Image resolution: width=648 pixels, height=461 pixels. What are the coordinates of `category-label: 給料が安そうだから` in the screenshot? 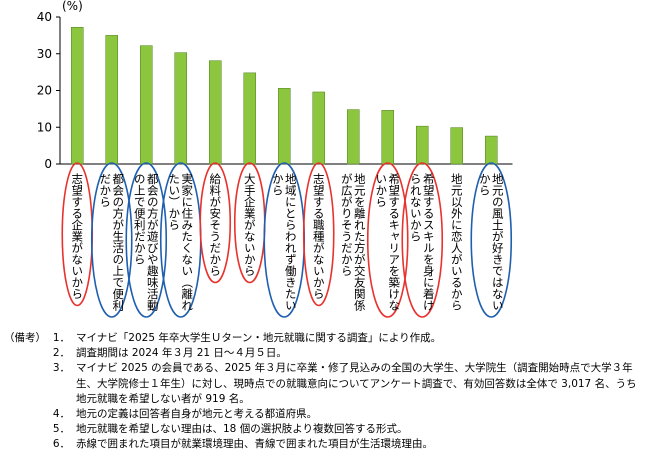 It's located at (215, 224).